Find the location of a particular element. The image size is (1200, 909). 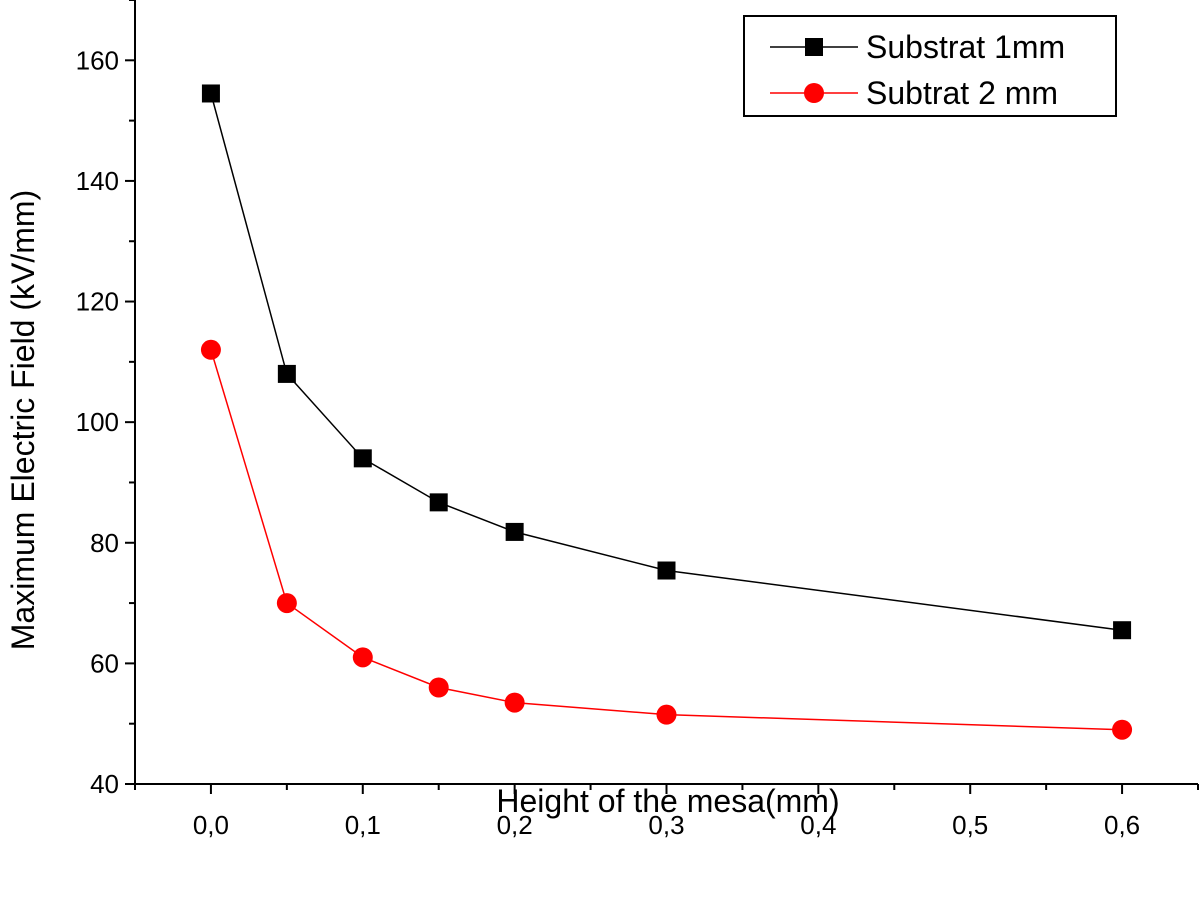

x-tick-label: 0,5 is located at coordinates (970, 825).